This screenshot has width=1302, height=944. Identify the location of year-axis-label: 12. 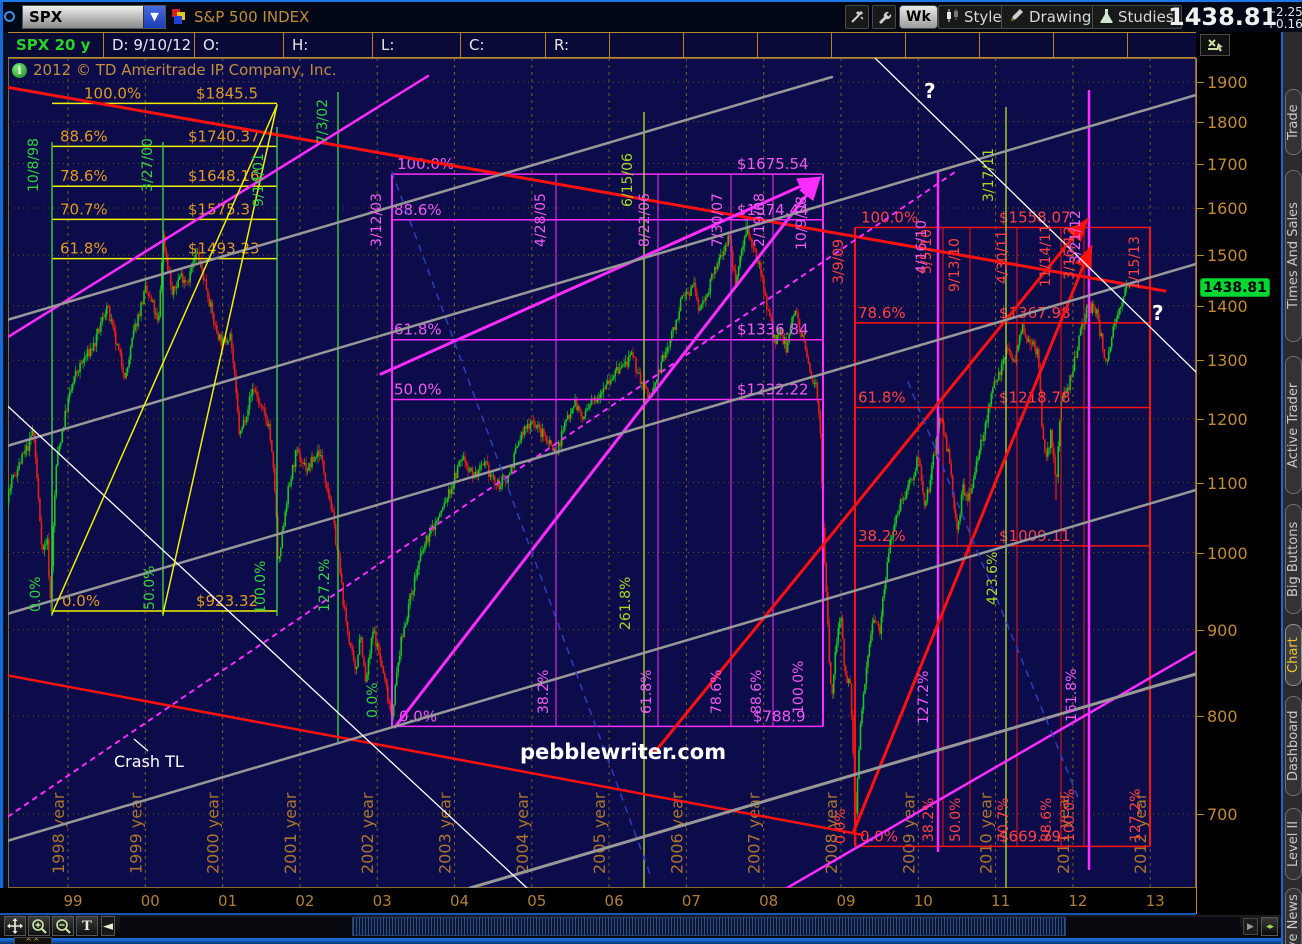
(1078, 901).